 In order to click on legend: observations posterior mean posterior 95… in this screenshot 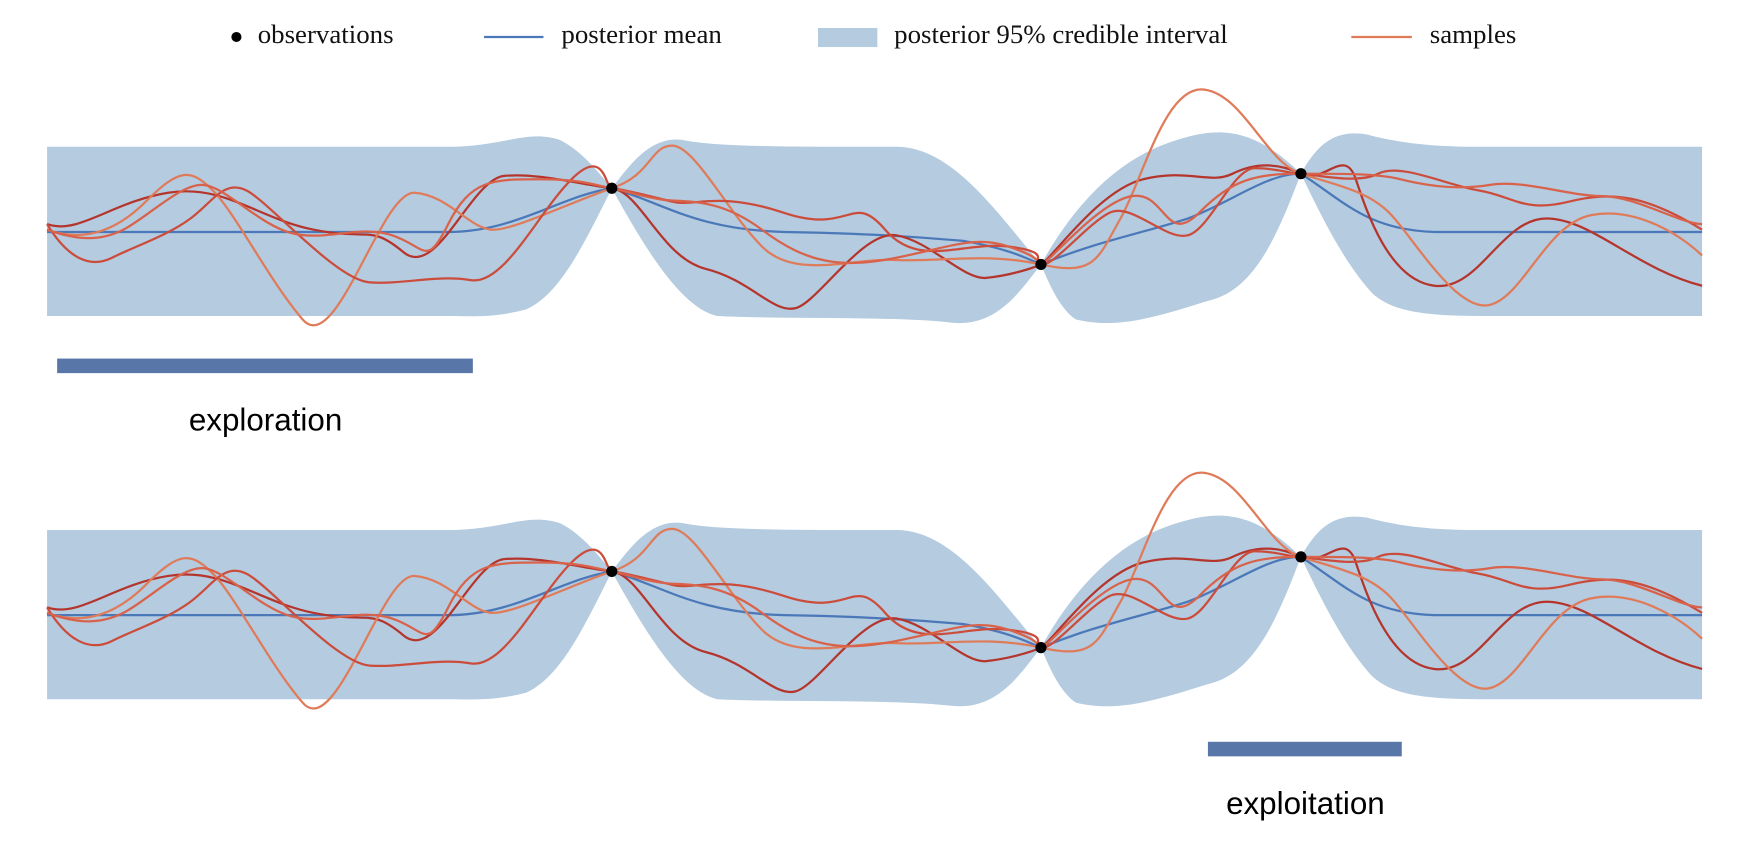, I will do `click(873, 34)`.